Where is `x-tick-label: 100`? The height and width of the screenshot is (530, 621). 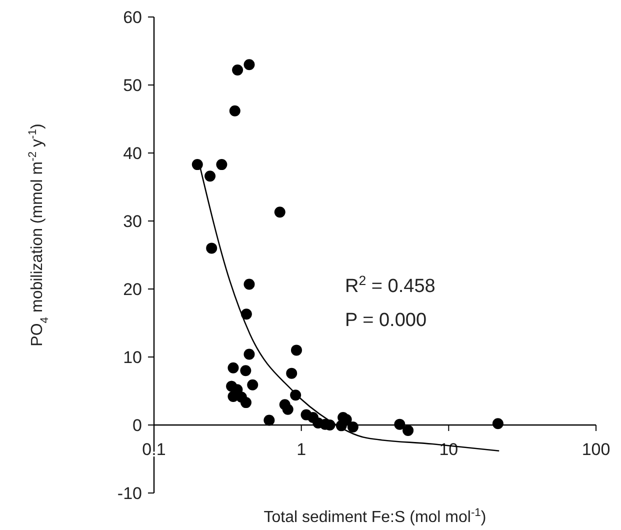 x-tick-label: 100 is located at coordinates (596, 449).